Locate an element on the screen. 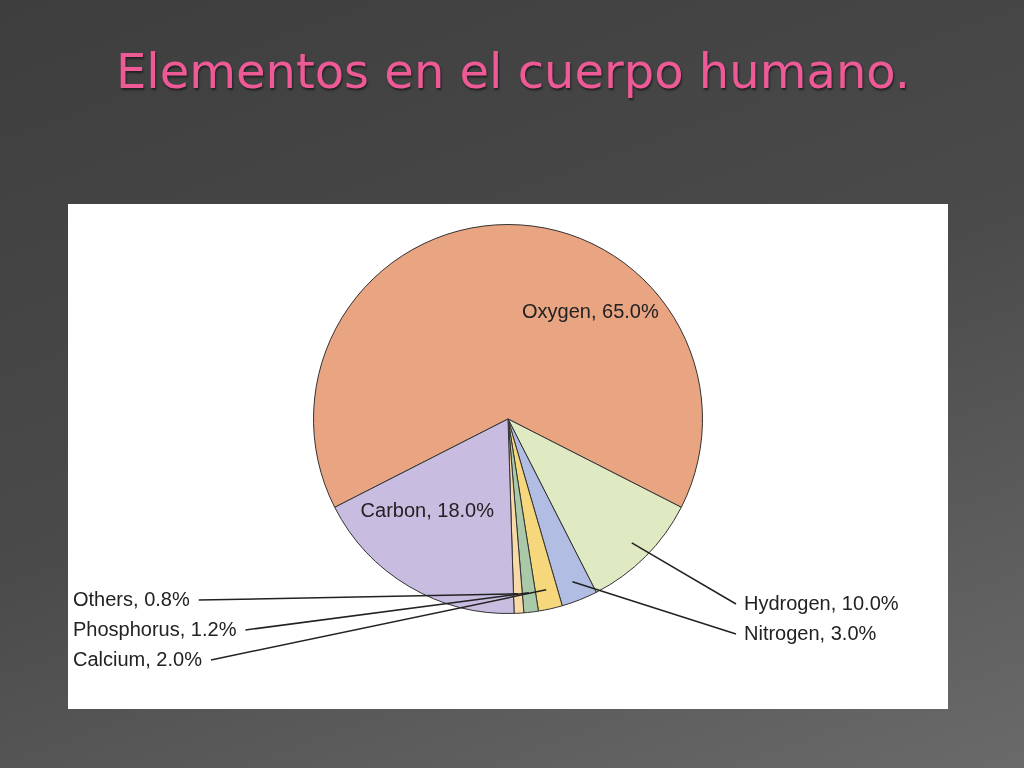 The height and width of the screenshot is (768, 1024). slice-label: Hydrogen, 10.0% is located at coordinates (821, 602).